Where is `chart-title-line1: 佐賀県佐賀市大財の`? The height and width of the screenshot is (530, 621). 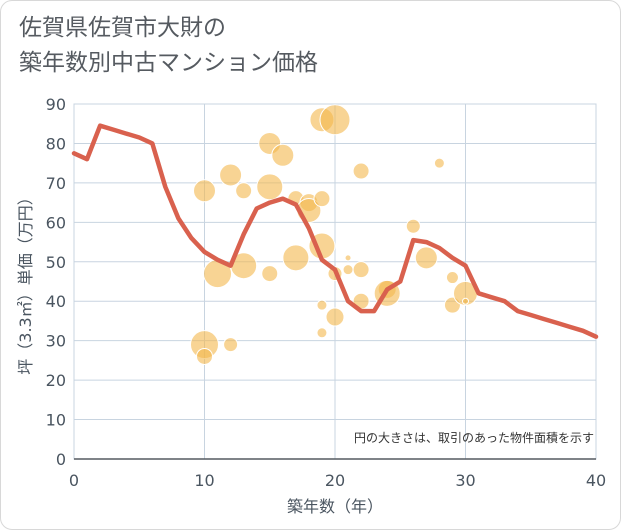 chart-title-line1: 佐賀県佐賀市大財の is located at coordinates (122, 28).